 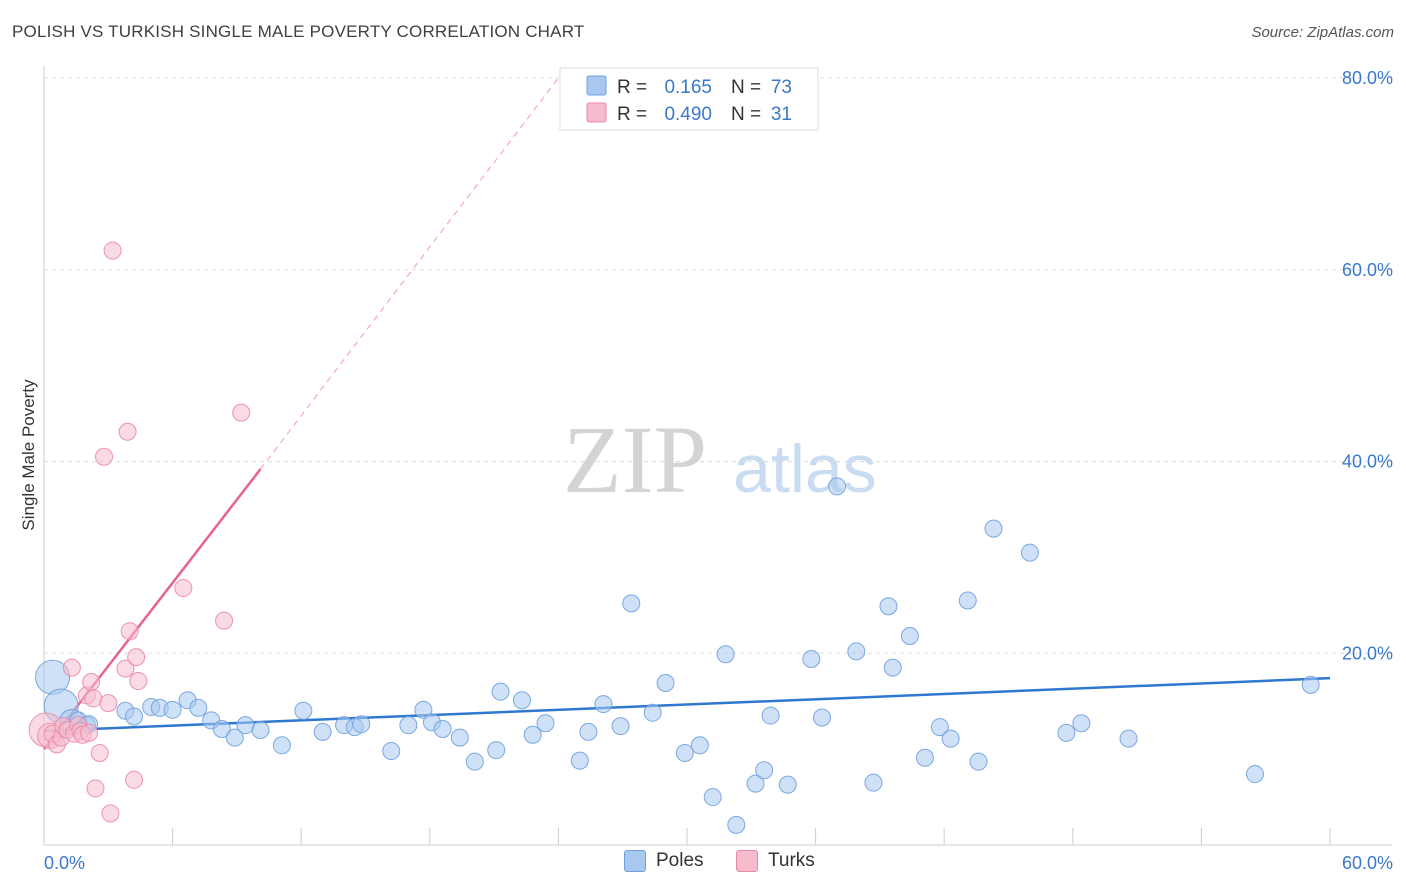 What do you see at coordinates (688, 87) in the screenshot?
I see `legend-r-value-poles: 0.165` at bounding box center [688, 87].